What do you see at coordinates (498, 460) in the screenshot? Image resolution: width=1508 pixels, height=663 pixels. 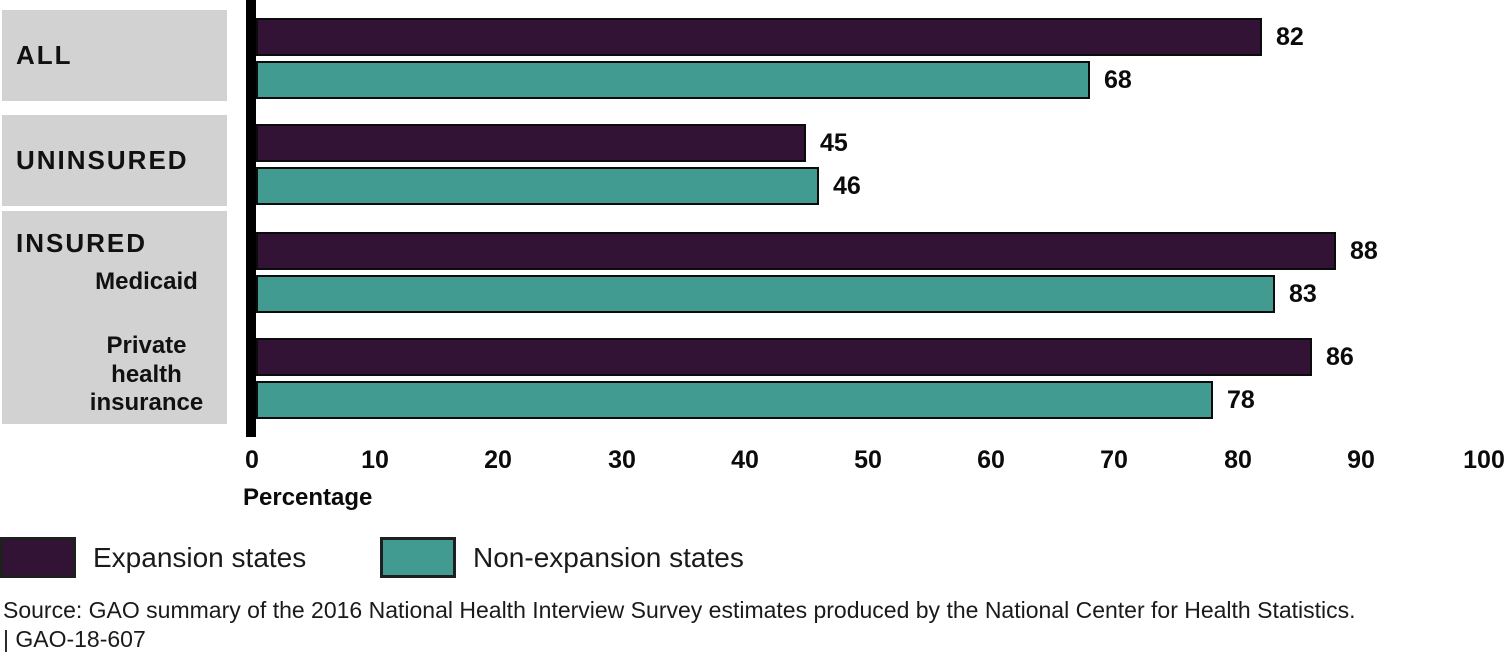 I see `x-tick-label-20: 20` at bounding box center [498, 460].